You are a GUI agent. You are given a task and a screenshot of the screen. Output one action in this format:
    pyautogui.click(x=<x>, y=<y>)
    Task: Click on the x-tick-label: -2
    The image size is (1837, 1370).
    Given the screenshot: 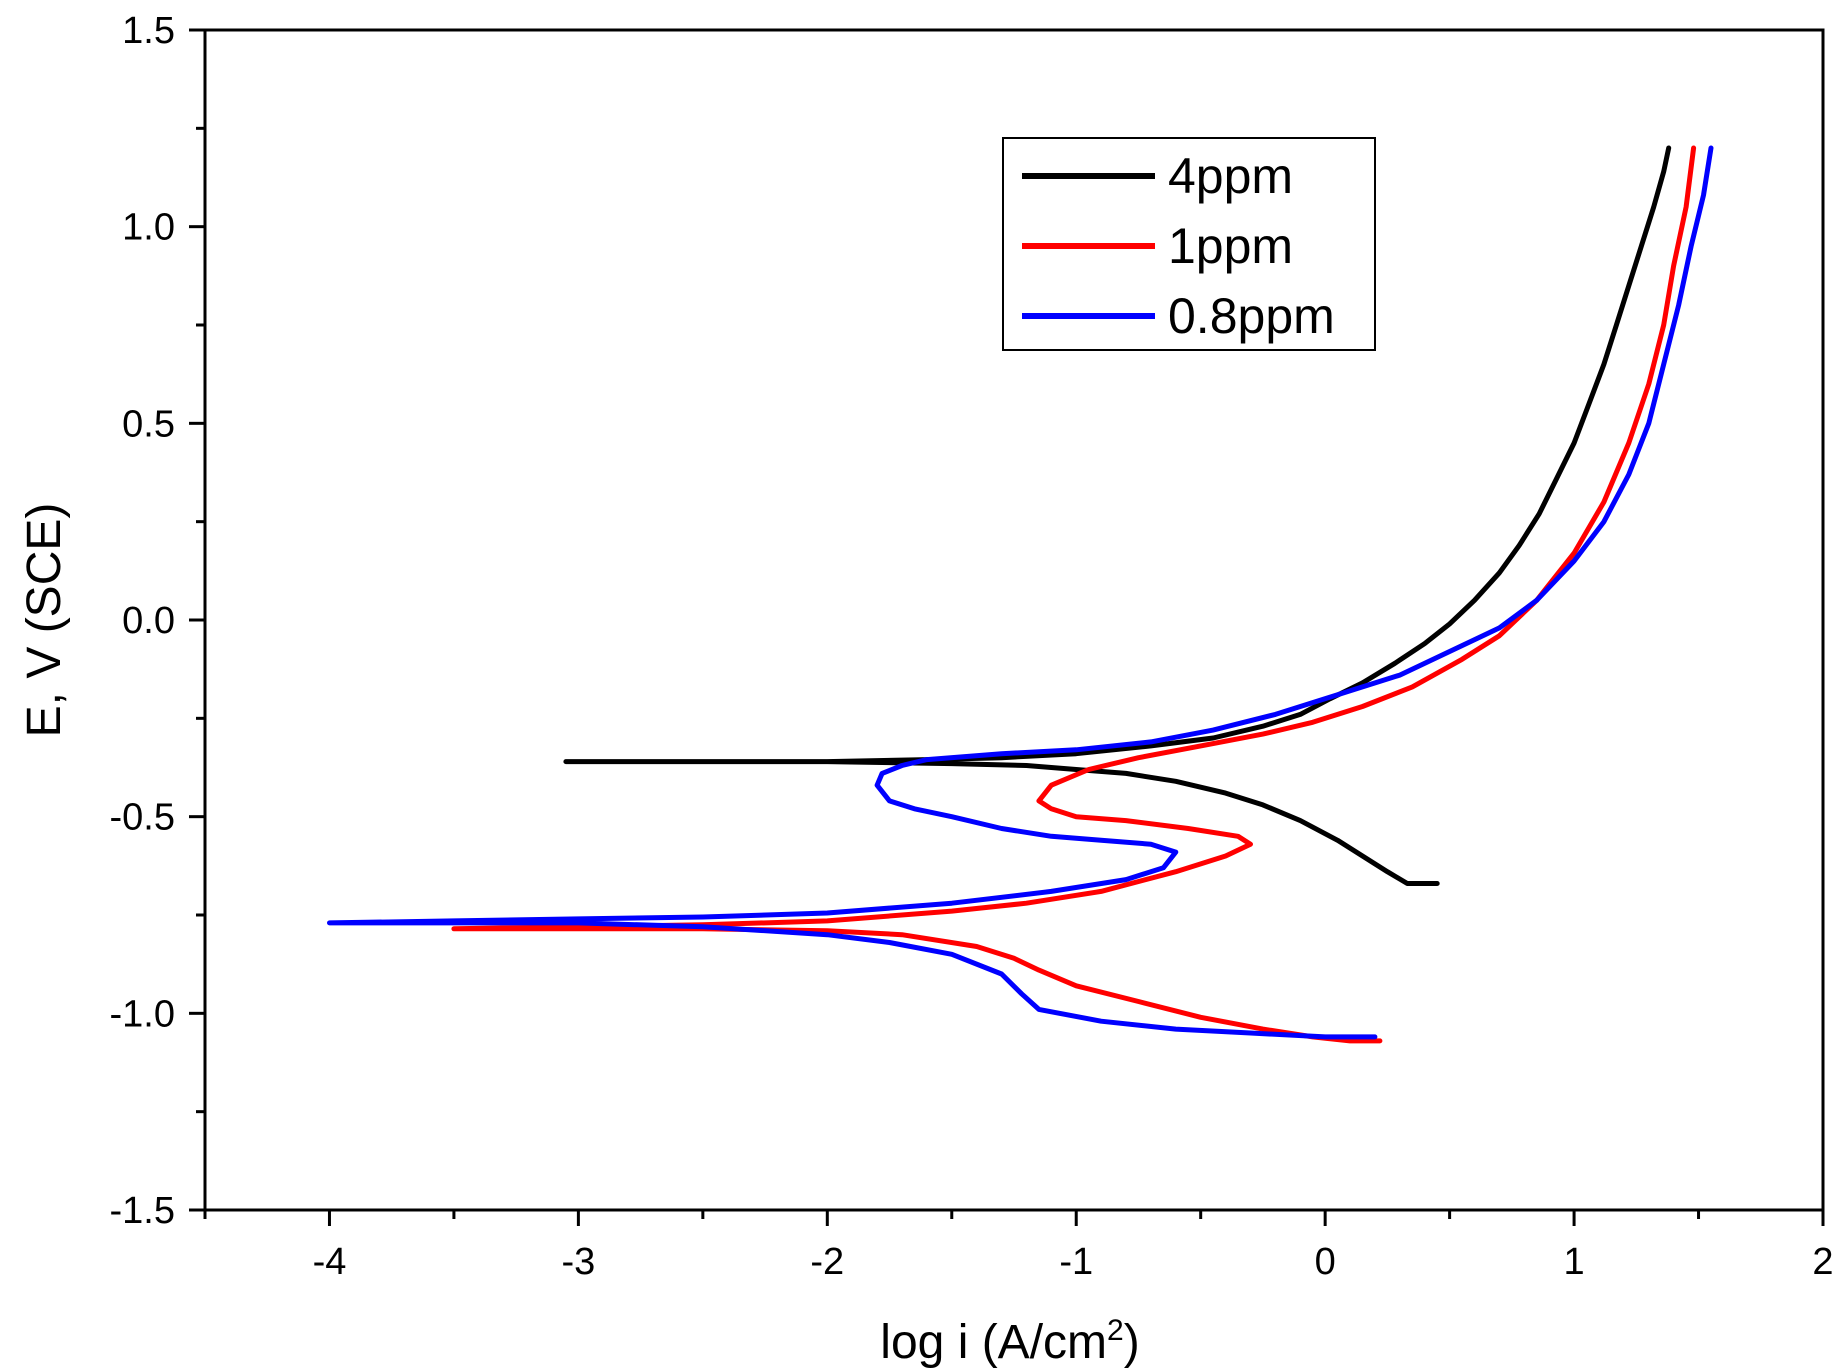 What is the action you would take?
    pyautogui.click(x=827, y=1262)
    